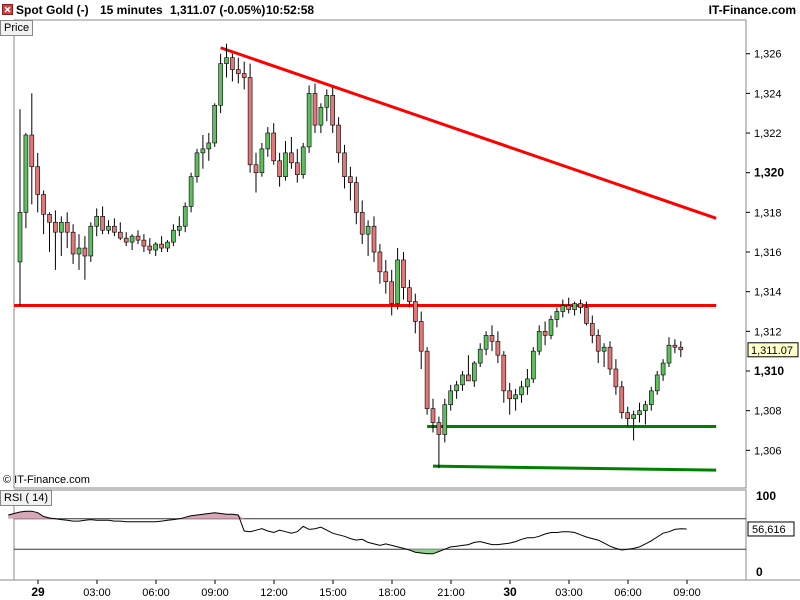 This screenshot has height=600, width=800. I want to click on copyright-text: © IT-Finance.com, so click(46, 480).